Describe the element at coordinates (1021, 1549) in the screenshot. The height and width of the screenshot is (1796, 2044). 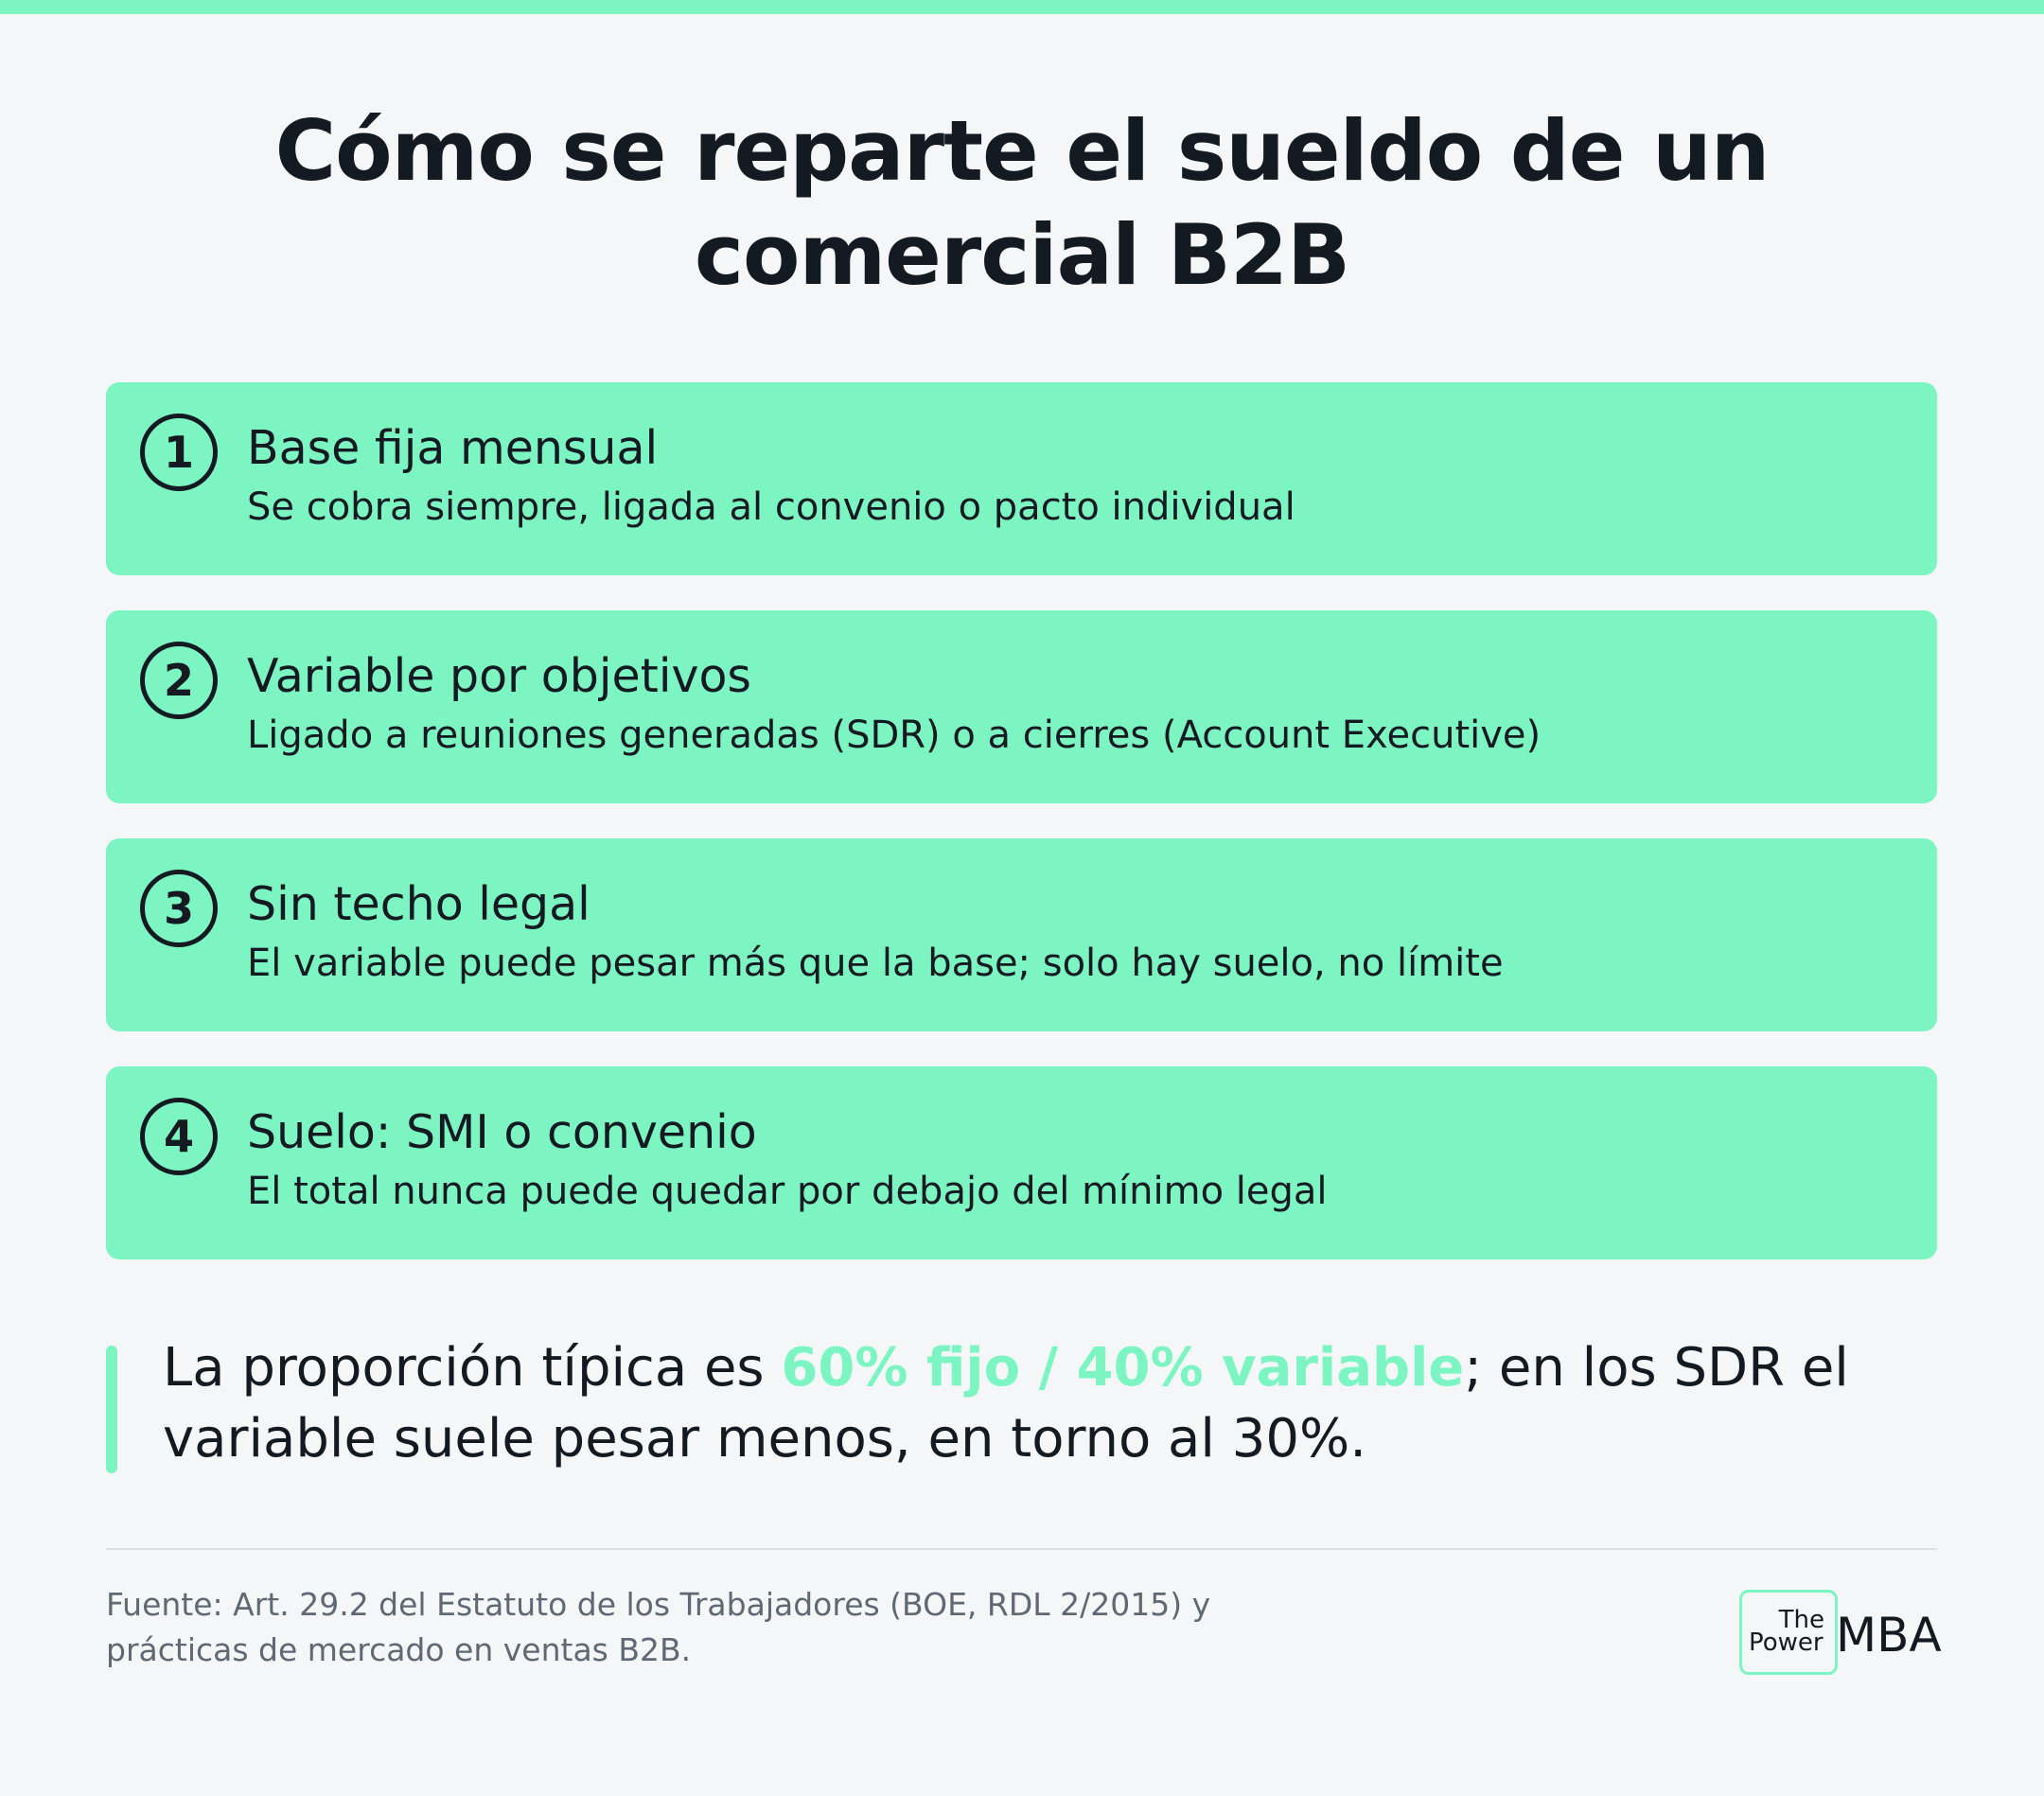
I see `footer-divider` at that location.